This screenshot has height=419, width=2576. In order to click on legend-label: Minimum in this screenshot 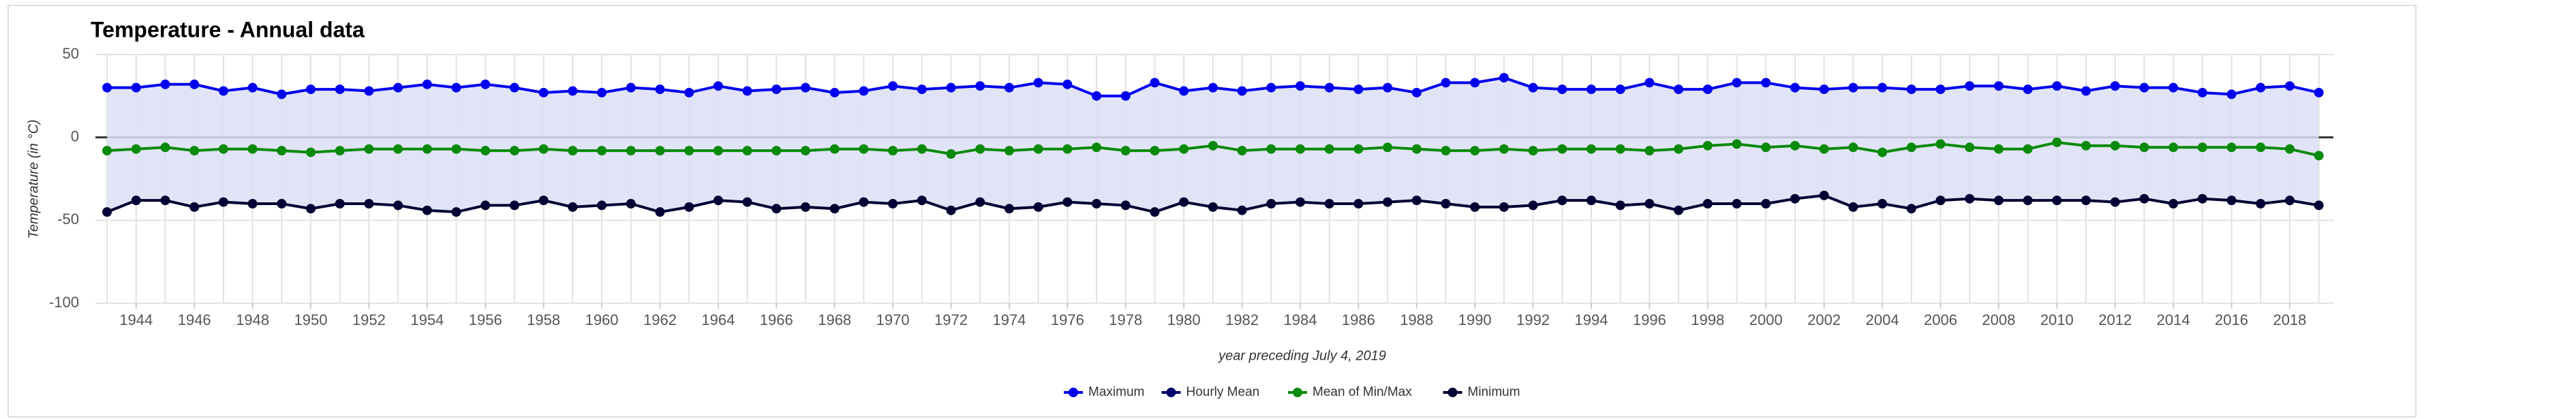, I will do `click(1494, 392)`.